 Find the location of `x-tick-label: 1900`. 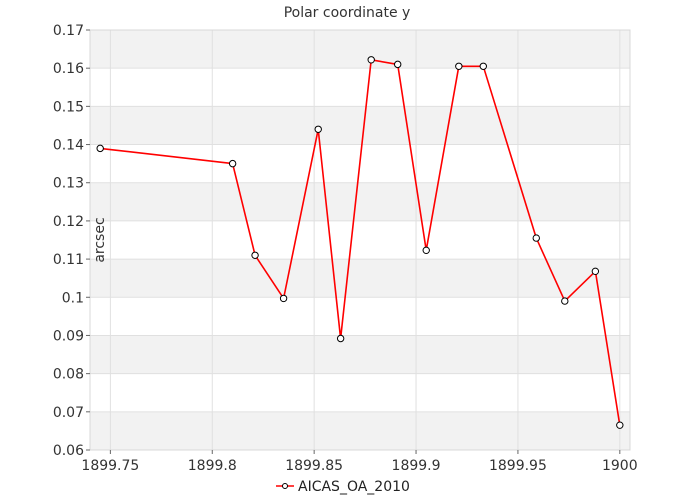

x-tick-label: 1900 is located at coordinates (620, 466).